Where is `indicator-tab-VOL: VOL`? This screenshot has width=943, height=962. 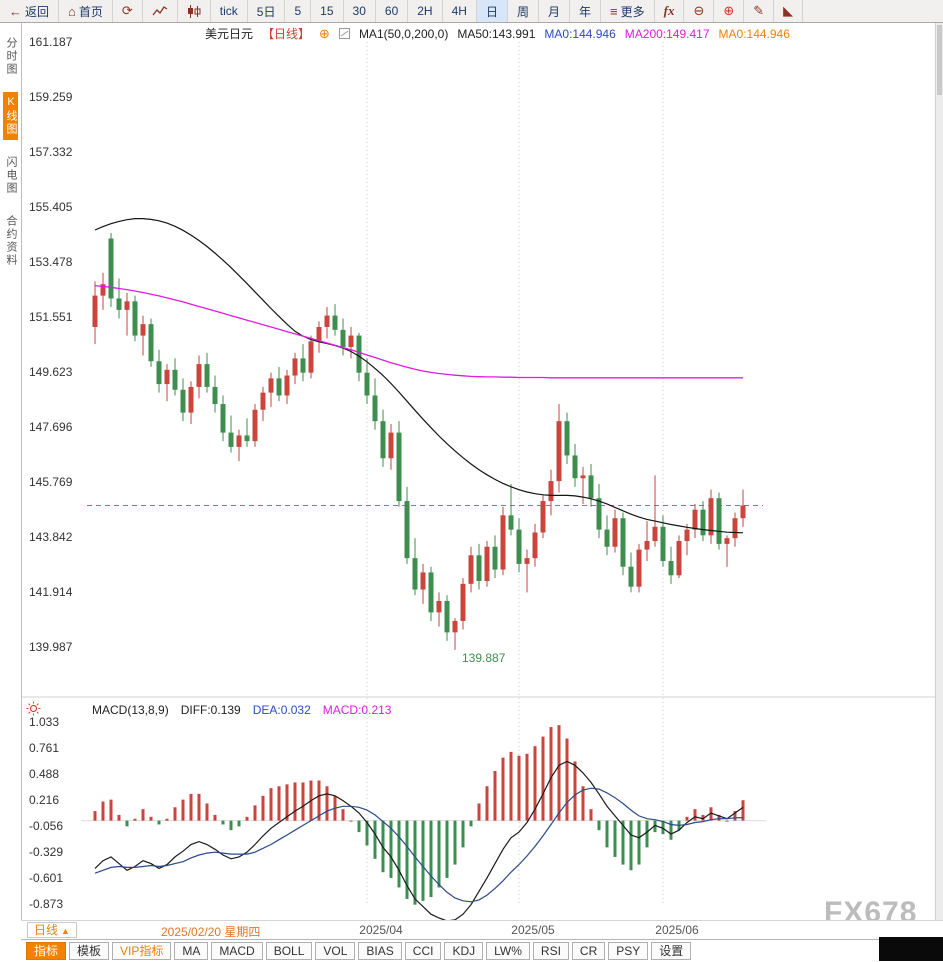
indicator-tab-VOL: VOL is located at coordinates (335, 951).